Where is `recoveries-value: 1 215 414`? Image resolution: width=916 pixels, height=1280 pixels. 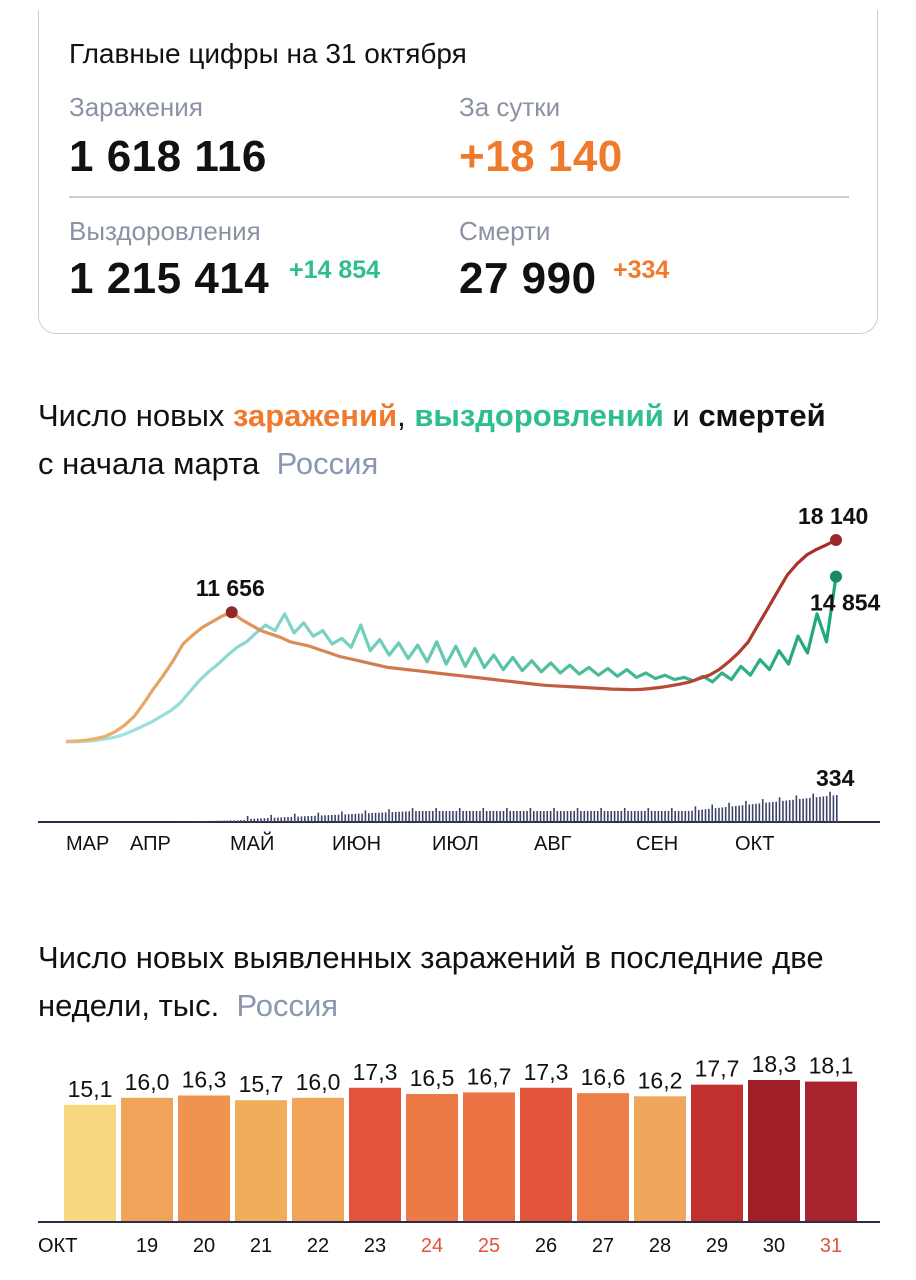
recoveries-value: 1 215 414 is located at coordinates (169, 278).